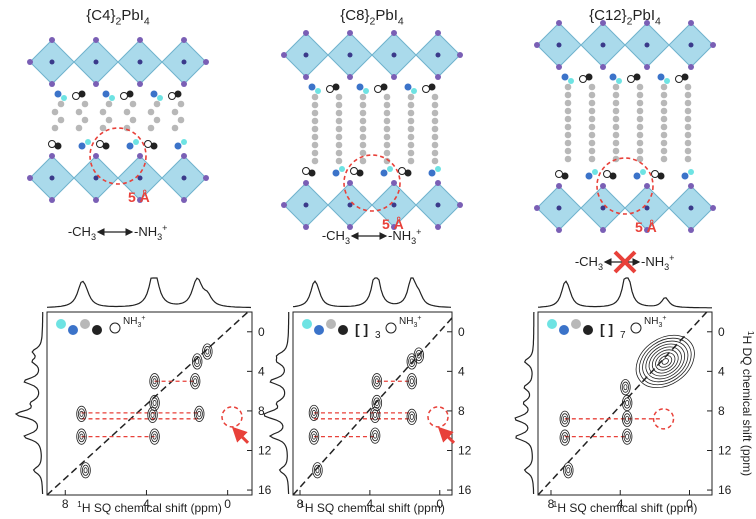 The height and width of the screenshot is (519, 756). What do you see at coordinates (658, 22) in the screenshot?
I see `panel-title-part: 4` at bounding box center [658, 22].